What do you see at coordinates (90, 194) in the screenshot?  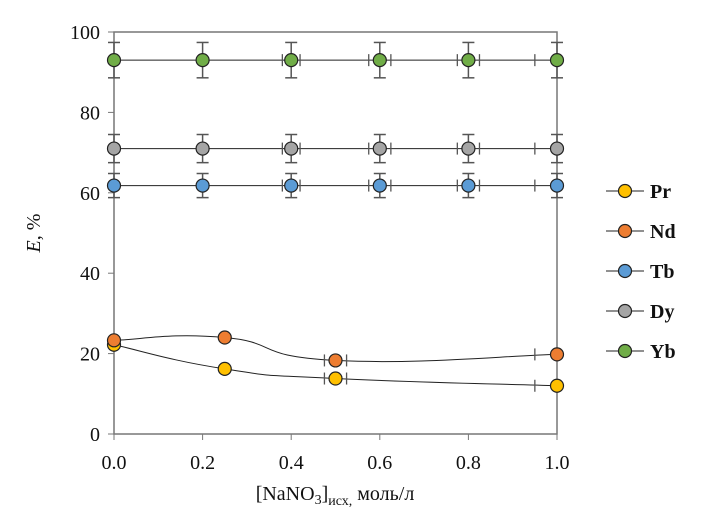 I see `y-tick-label: 60` at bounding box center [90, 194].